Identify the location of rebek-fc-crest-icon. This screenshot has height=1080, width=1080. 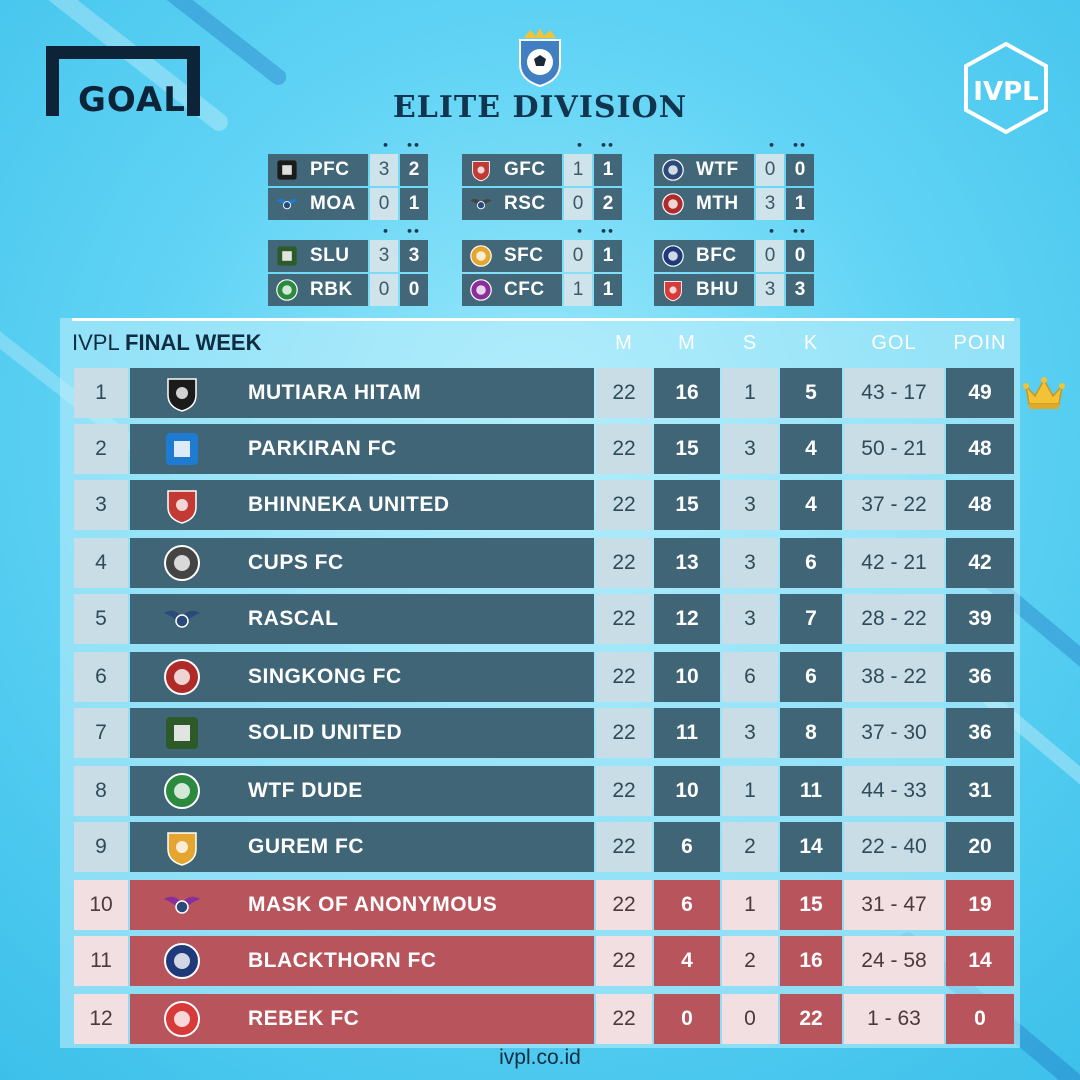
(182, 1019).